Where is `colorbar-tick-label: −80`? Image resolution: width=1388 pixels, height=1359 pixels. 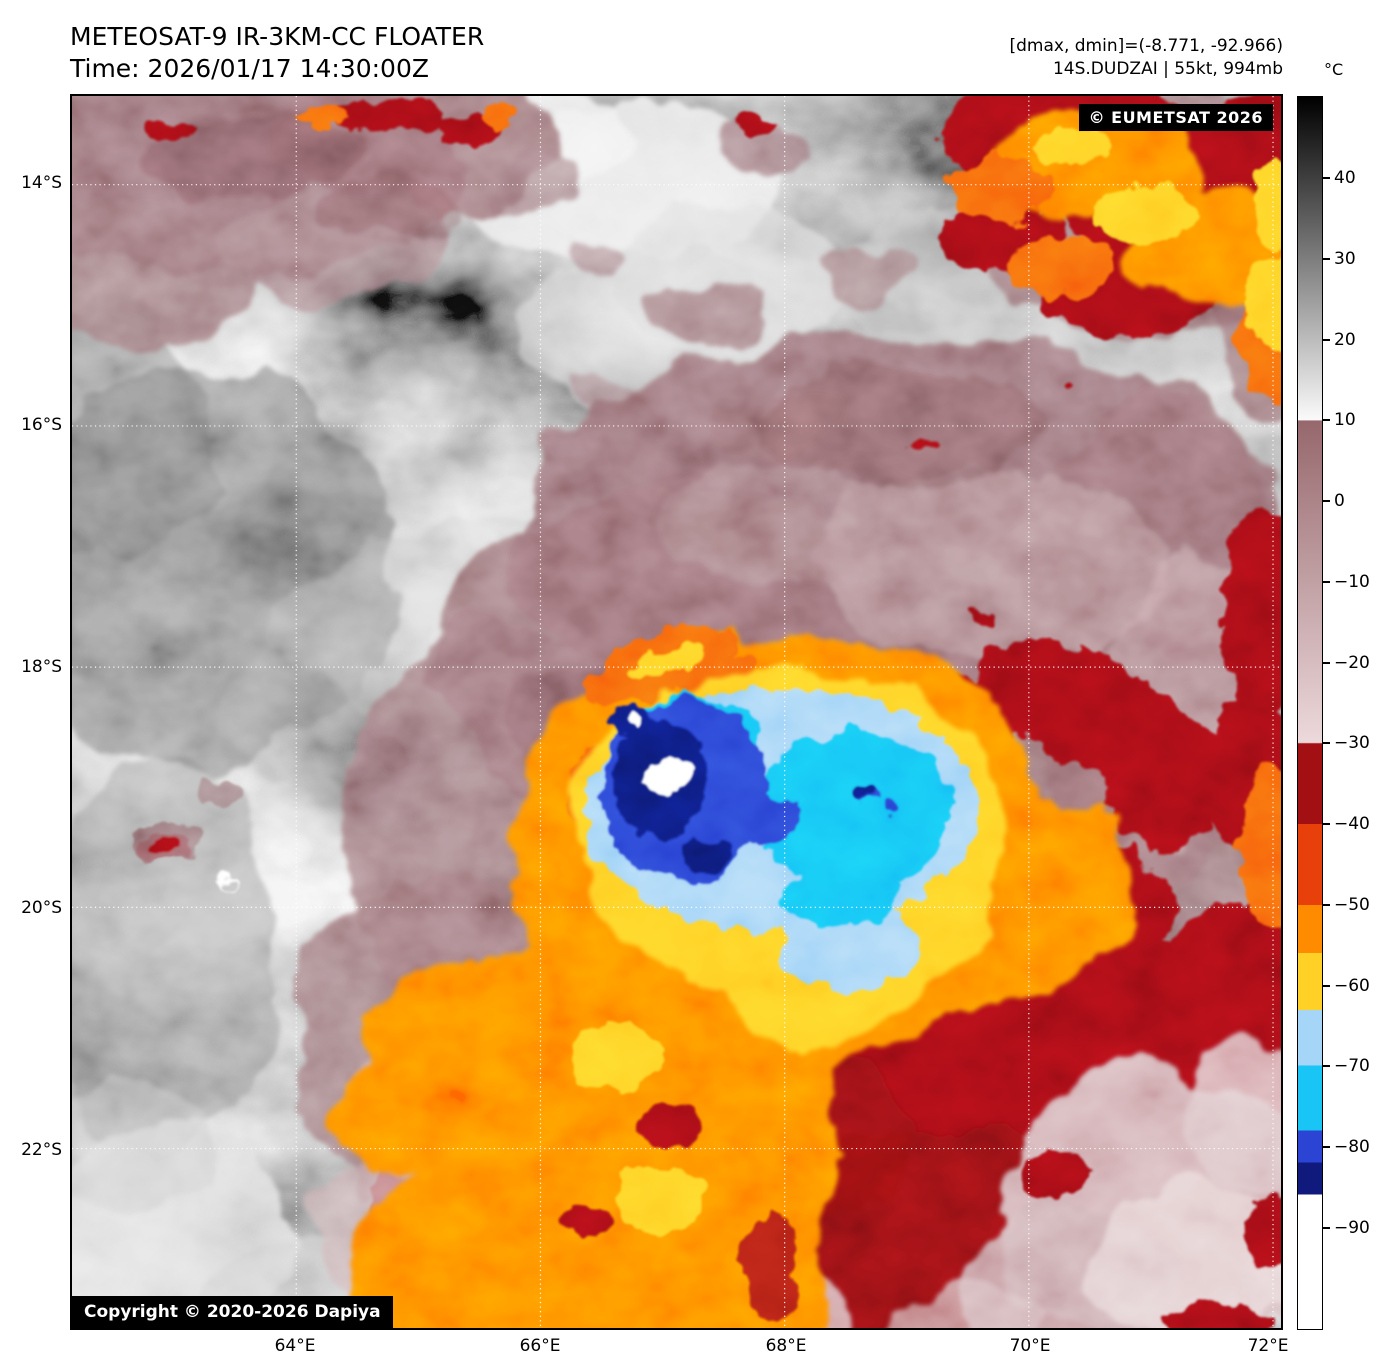 colorbar-tick-label: −80 is located at coordinates (1352, 1147).